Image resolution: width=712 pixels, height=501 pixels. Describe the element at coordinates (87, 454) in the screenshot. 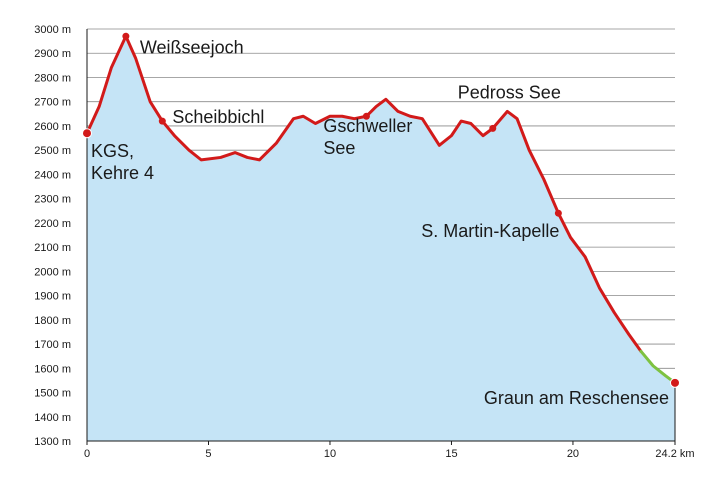

I see `x-tick-label-0: 0` at that location.